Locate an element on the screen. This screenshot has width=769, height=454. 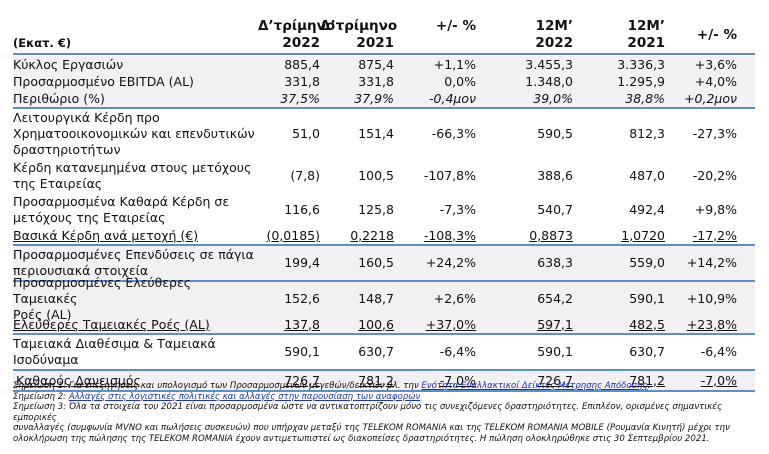
value-12m-2022: 388,6 is located at coordinates (555, 175).